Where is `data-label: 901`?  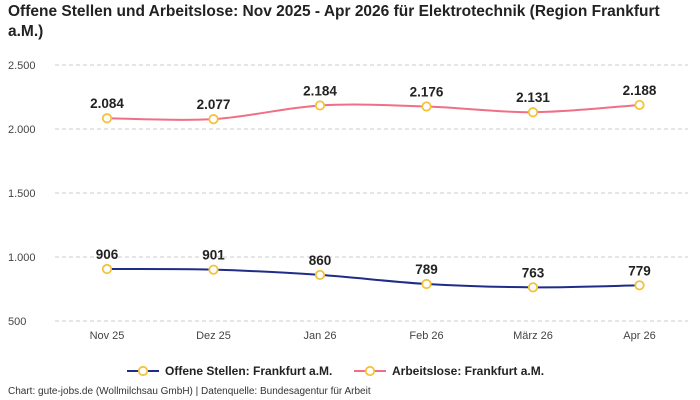 data-label: 901 is located at coordinates (213, 255).